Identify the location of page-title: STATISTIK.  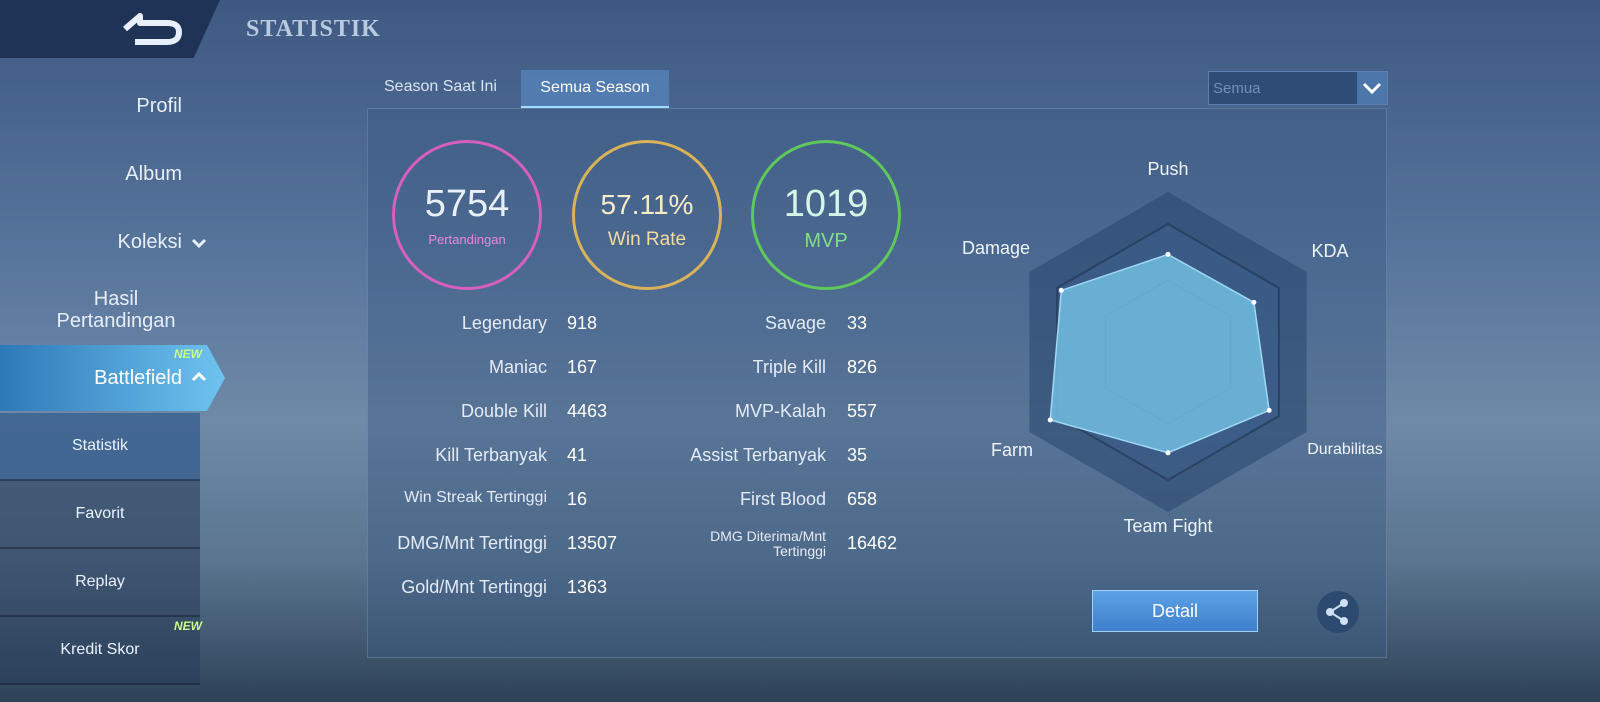
(313, 29).